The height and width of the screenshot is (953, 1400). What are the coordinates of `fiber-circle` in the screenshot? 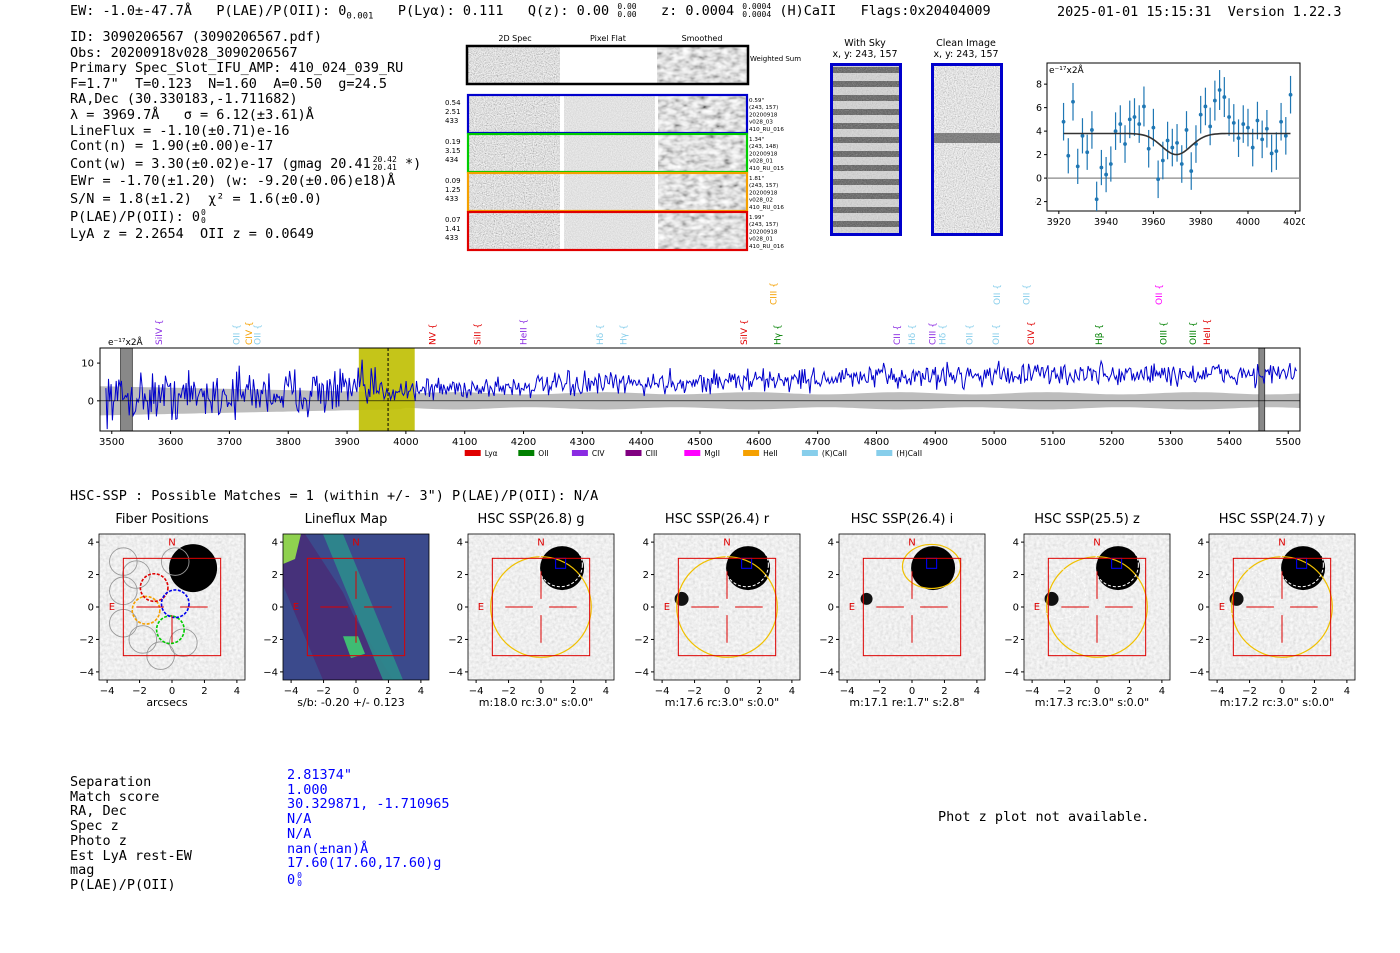 It's located at (170, 630).